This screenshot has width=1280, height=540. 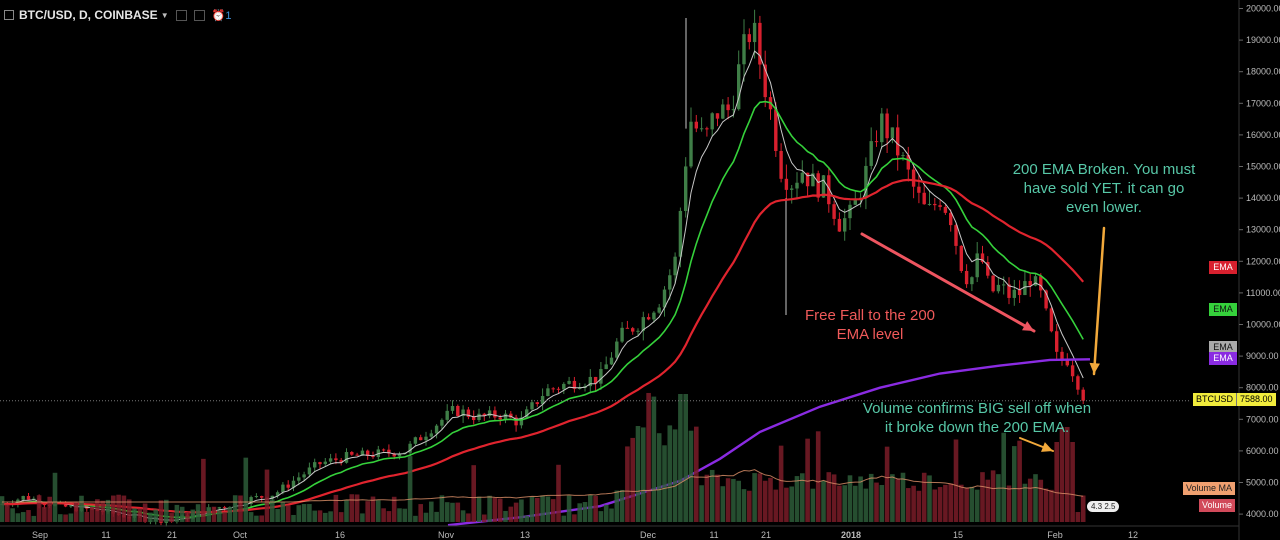 I want to click on symbol-title: BTC/USD, D, COINBASE, so click(x=88, y=15).